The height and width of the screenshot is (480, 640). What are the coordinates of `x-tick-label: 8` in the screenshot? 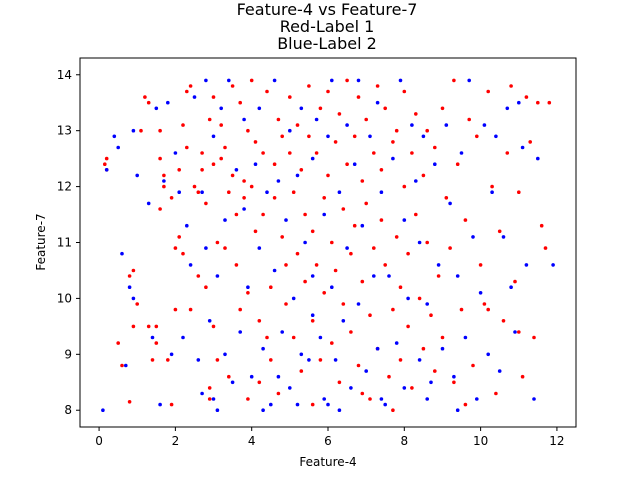 It's located at (404, 441).